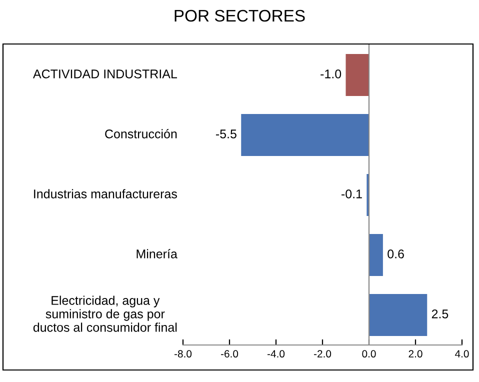  What do you see at coordinates (276, 354) in the screenshot?
I see `x-tick-label: -4.0` at bounding box center [276, 354].